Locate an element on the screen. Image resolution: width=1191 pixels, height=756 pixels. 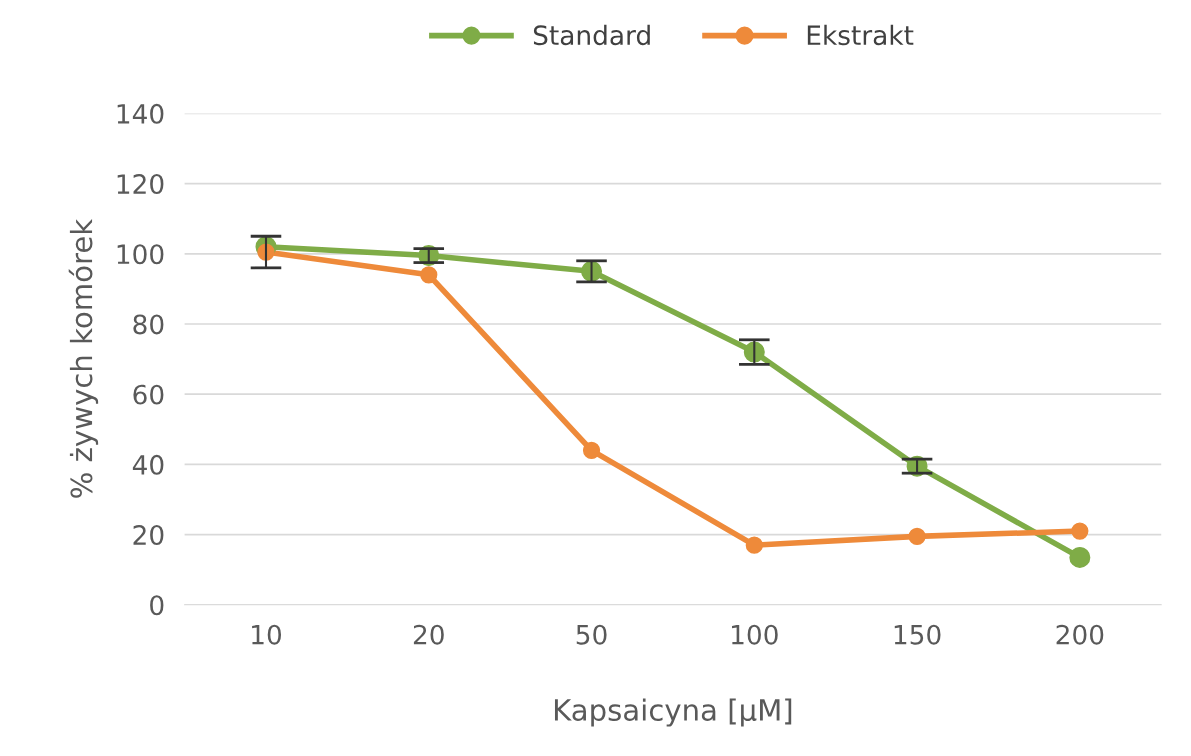
x-tick-label: 150 is located at coordinates (917, 634).